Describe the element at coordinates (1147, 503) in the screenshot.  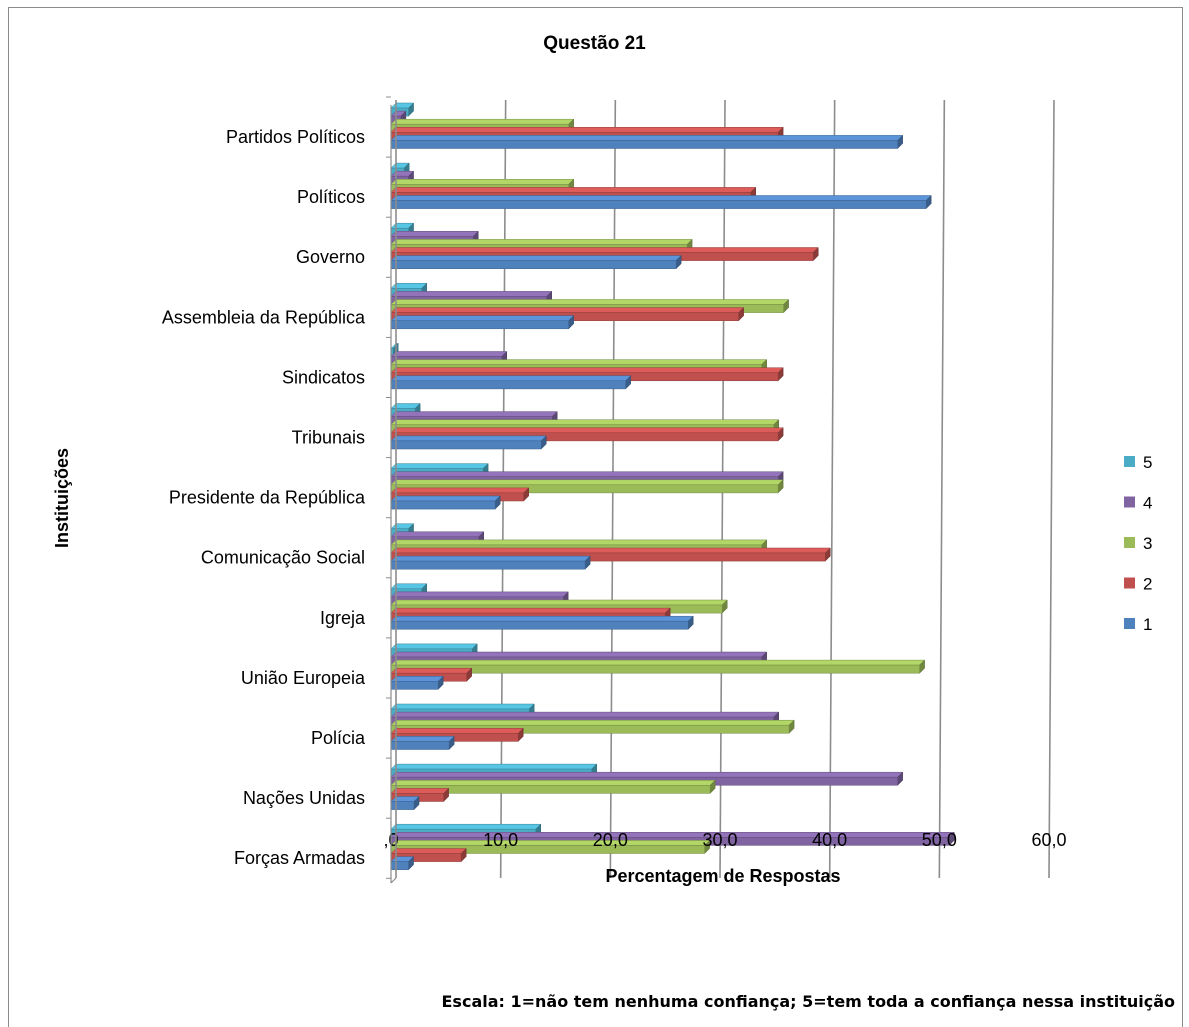
I see `legend-label-4: 4` at that location.